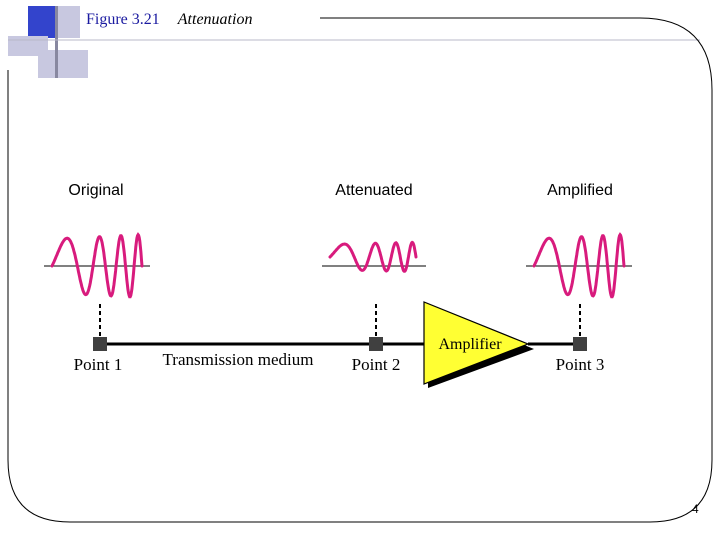  Describe the element at coordinates (580, 344) in the screenshot. I see `point-3-marker` at that location.